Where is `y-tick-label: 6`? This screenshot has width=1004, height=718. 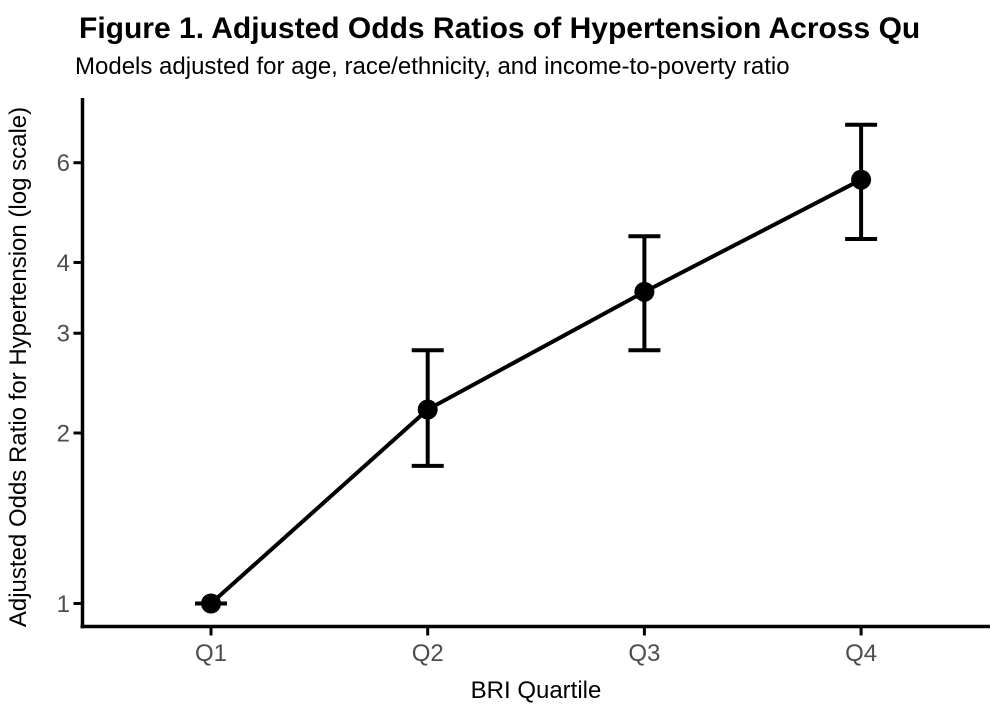 y-tick-label: 6 is located at coordinates (63, 163).